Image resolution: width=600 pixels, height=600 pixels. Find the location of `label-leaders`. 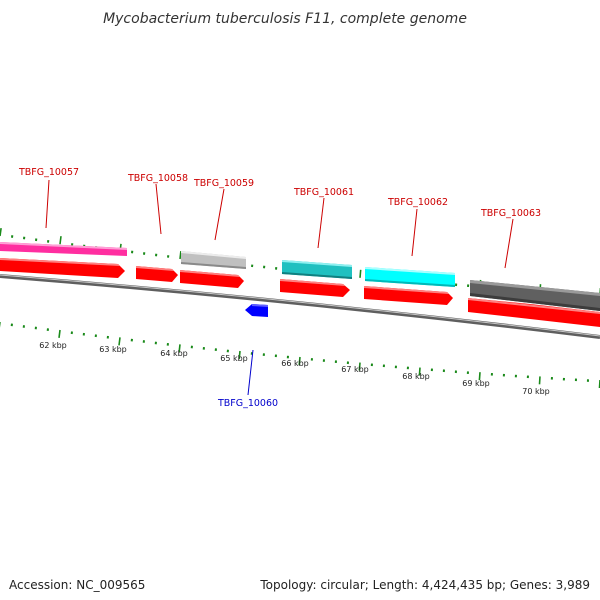

label-leaders is located at coordinates (279, 224).